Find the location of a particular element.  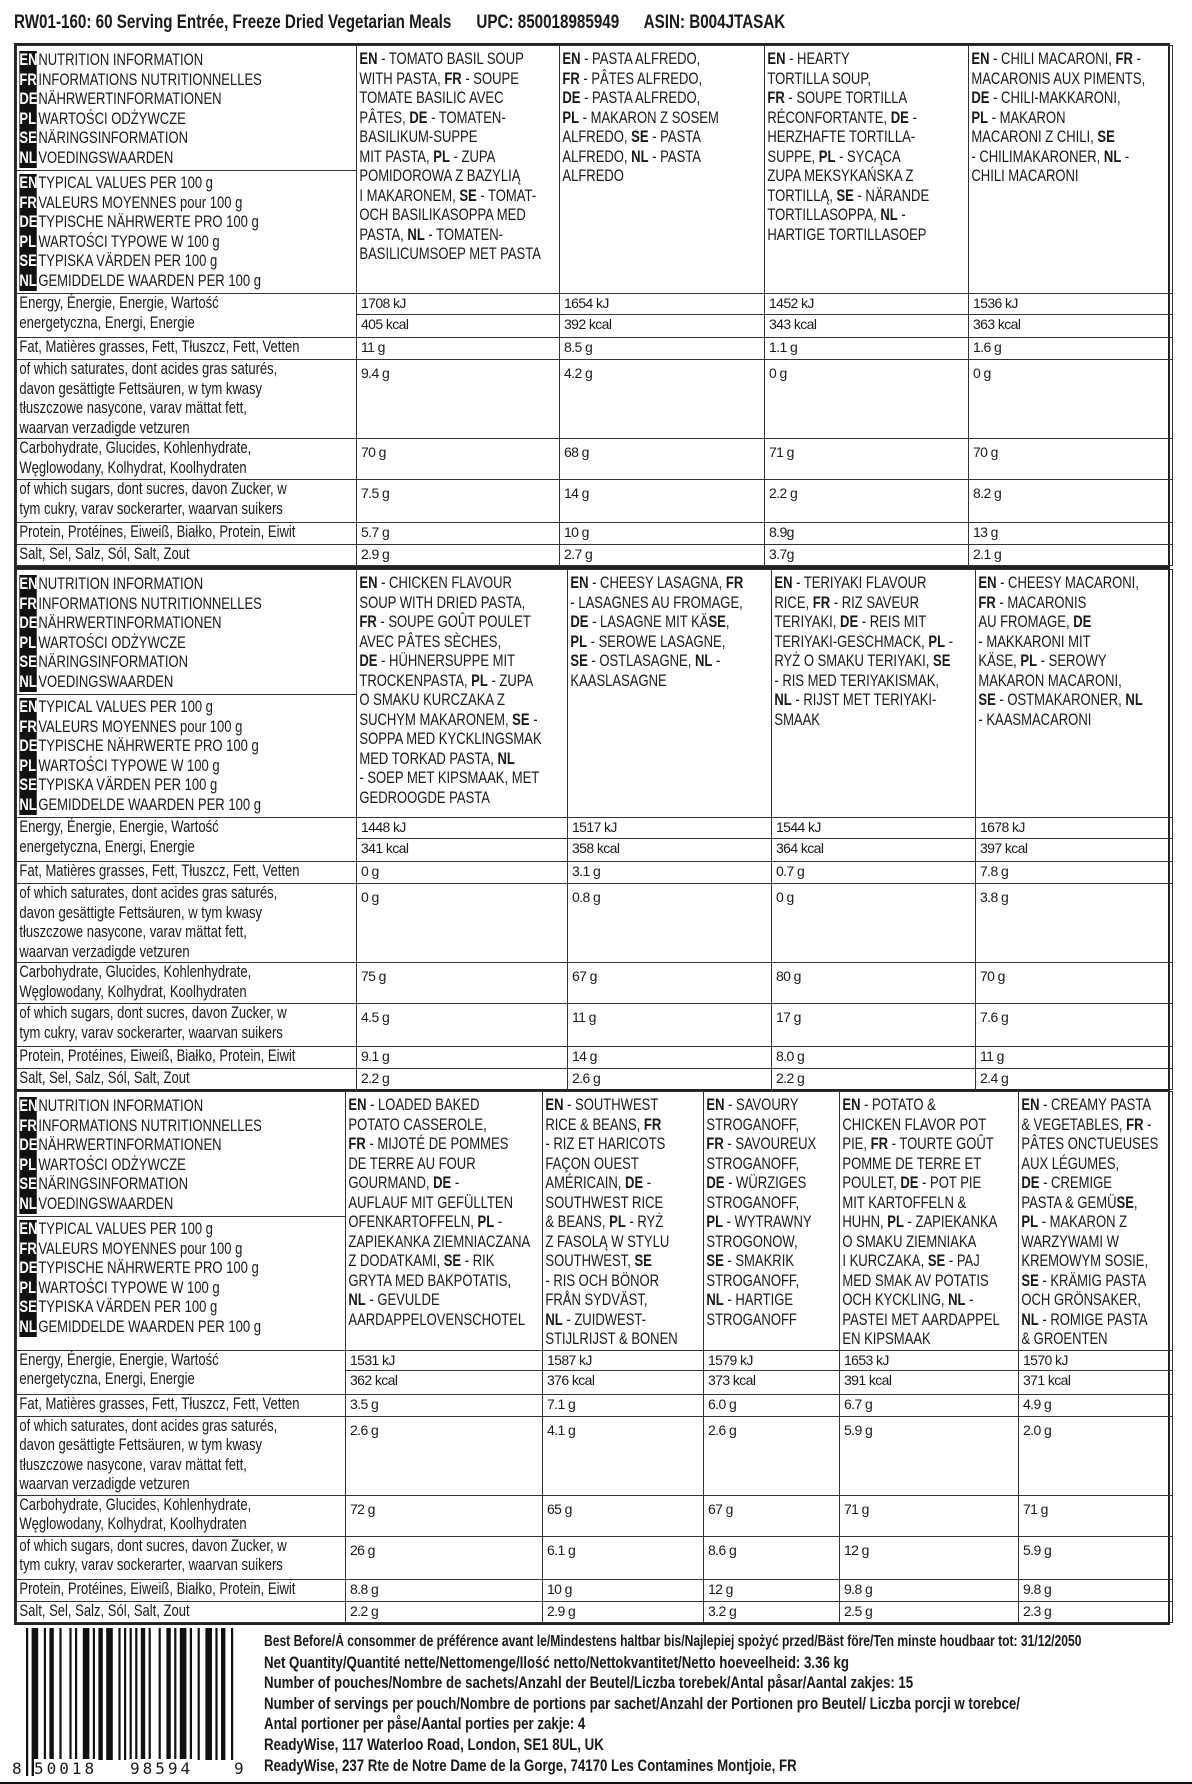

carbohydrate-value: 67 g is located at coordinates (720, 1508).